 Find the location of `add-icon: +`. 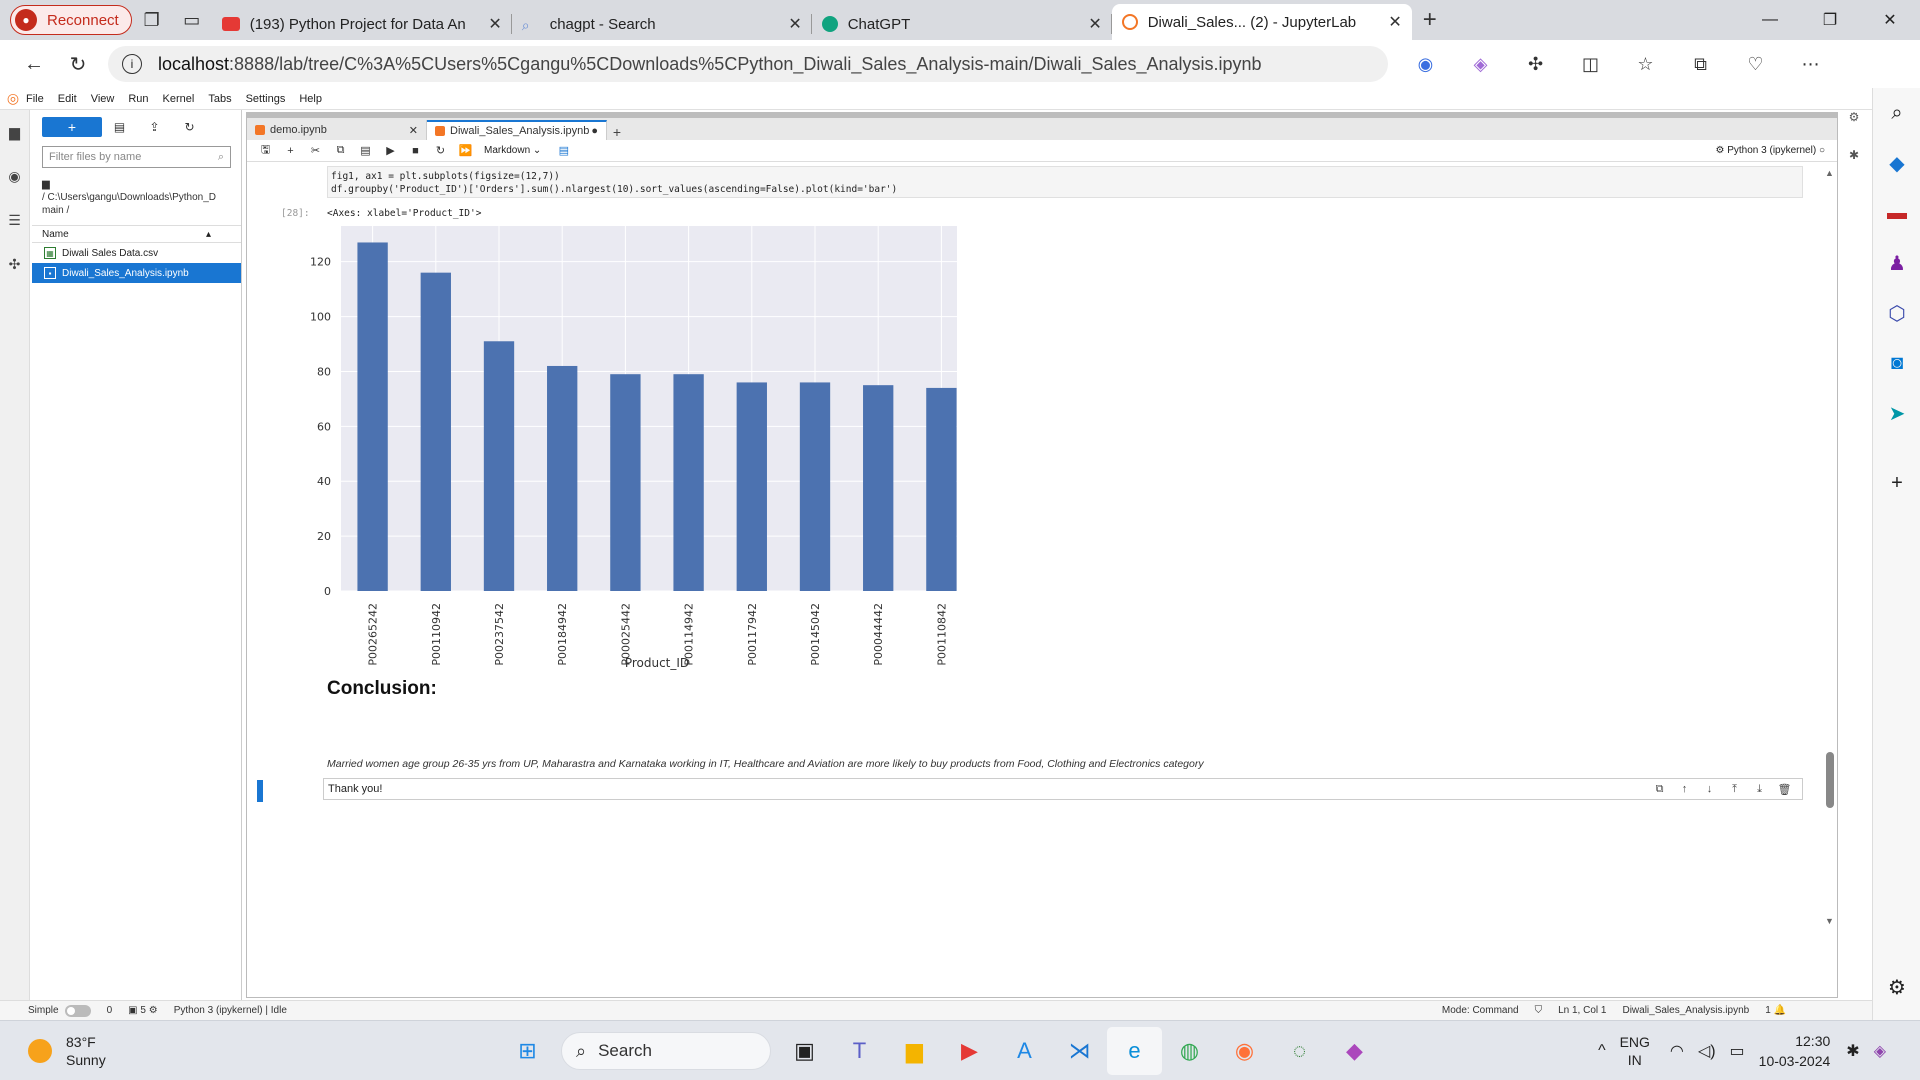

add-icon: + is located at coordinates (1897, 482).